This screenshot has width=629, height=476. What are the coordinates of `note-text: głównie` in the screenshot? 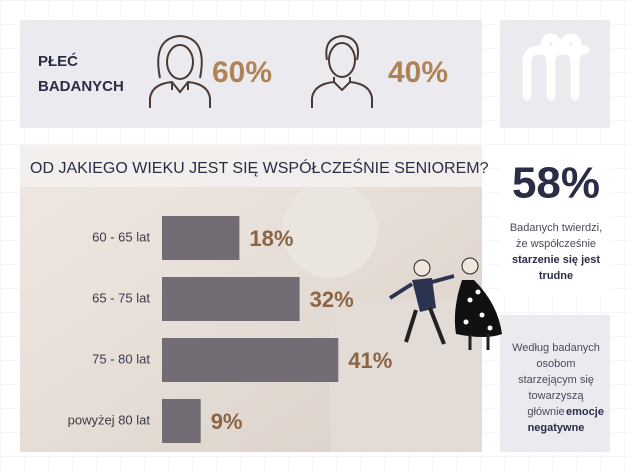 It's located at (545, 412).